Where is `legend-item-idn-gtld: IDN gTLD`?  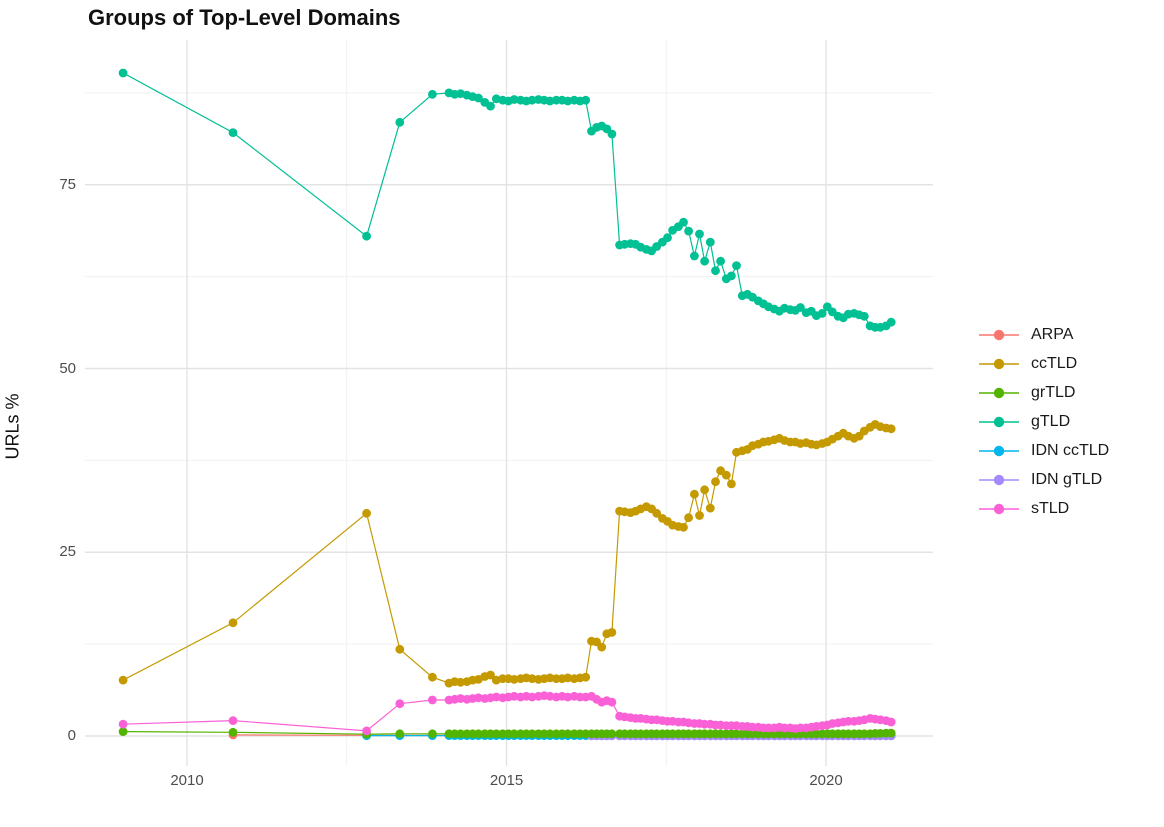
legend-item-idn-gtld: IDN gTLD is located at coordinates (1042, 479).